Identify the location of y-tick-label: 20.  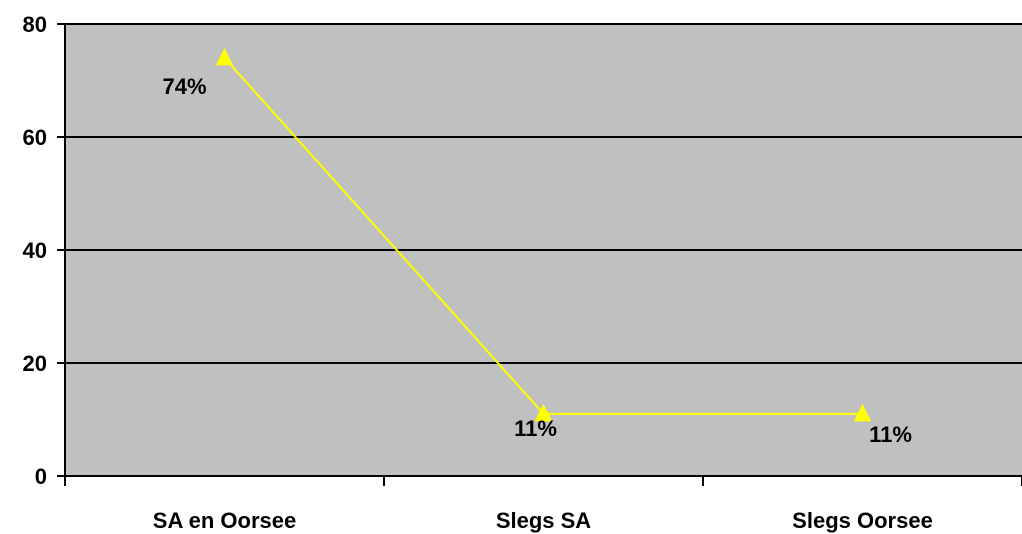
(35, 363).